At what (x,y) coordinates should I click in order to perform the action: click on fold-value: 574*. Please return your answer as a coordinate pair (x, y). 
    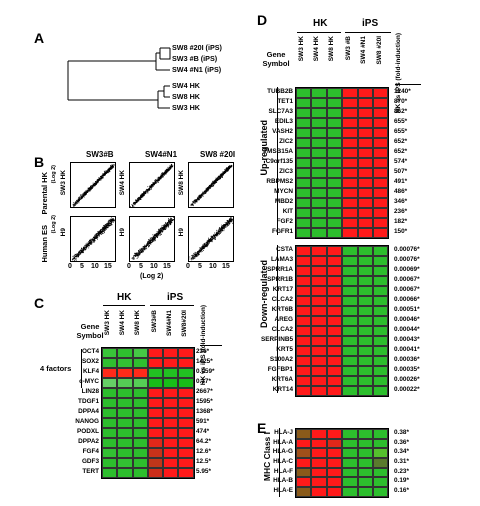
    Looking at the image, I should click on (401, 161).